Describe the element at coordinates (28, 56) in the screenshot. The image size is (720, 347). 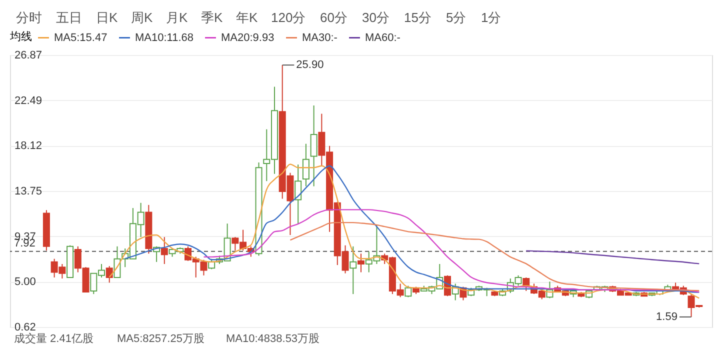
I see `y-tick-label: 26.87` at that location.